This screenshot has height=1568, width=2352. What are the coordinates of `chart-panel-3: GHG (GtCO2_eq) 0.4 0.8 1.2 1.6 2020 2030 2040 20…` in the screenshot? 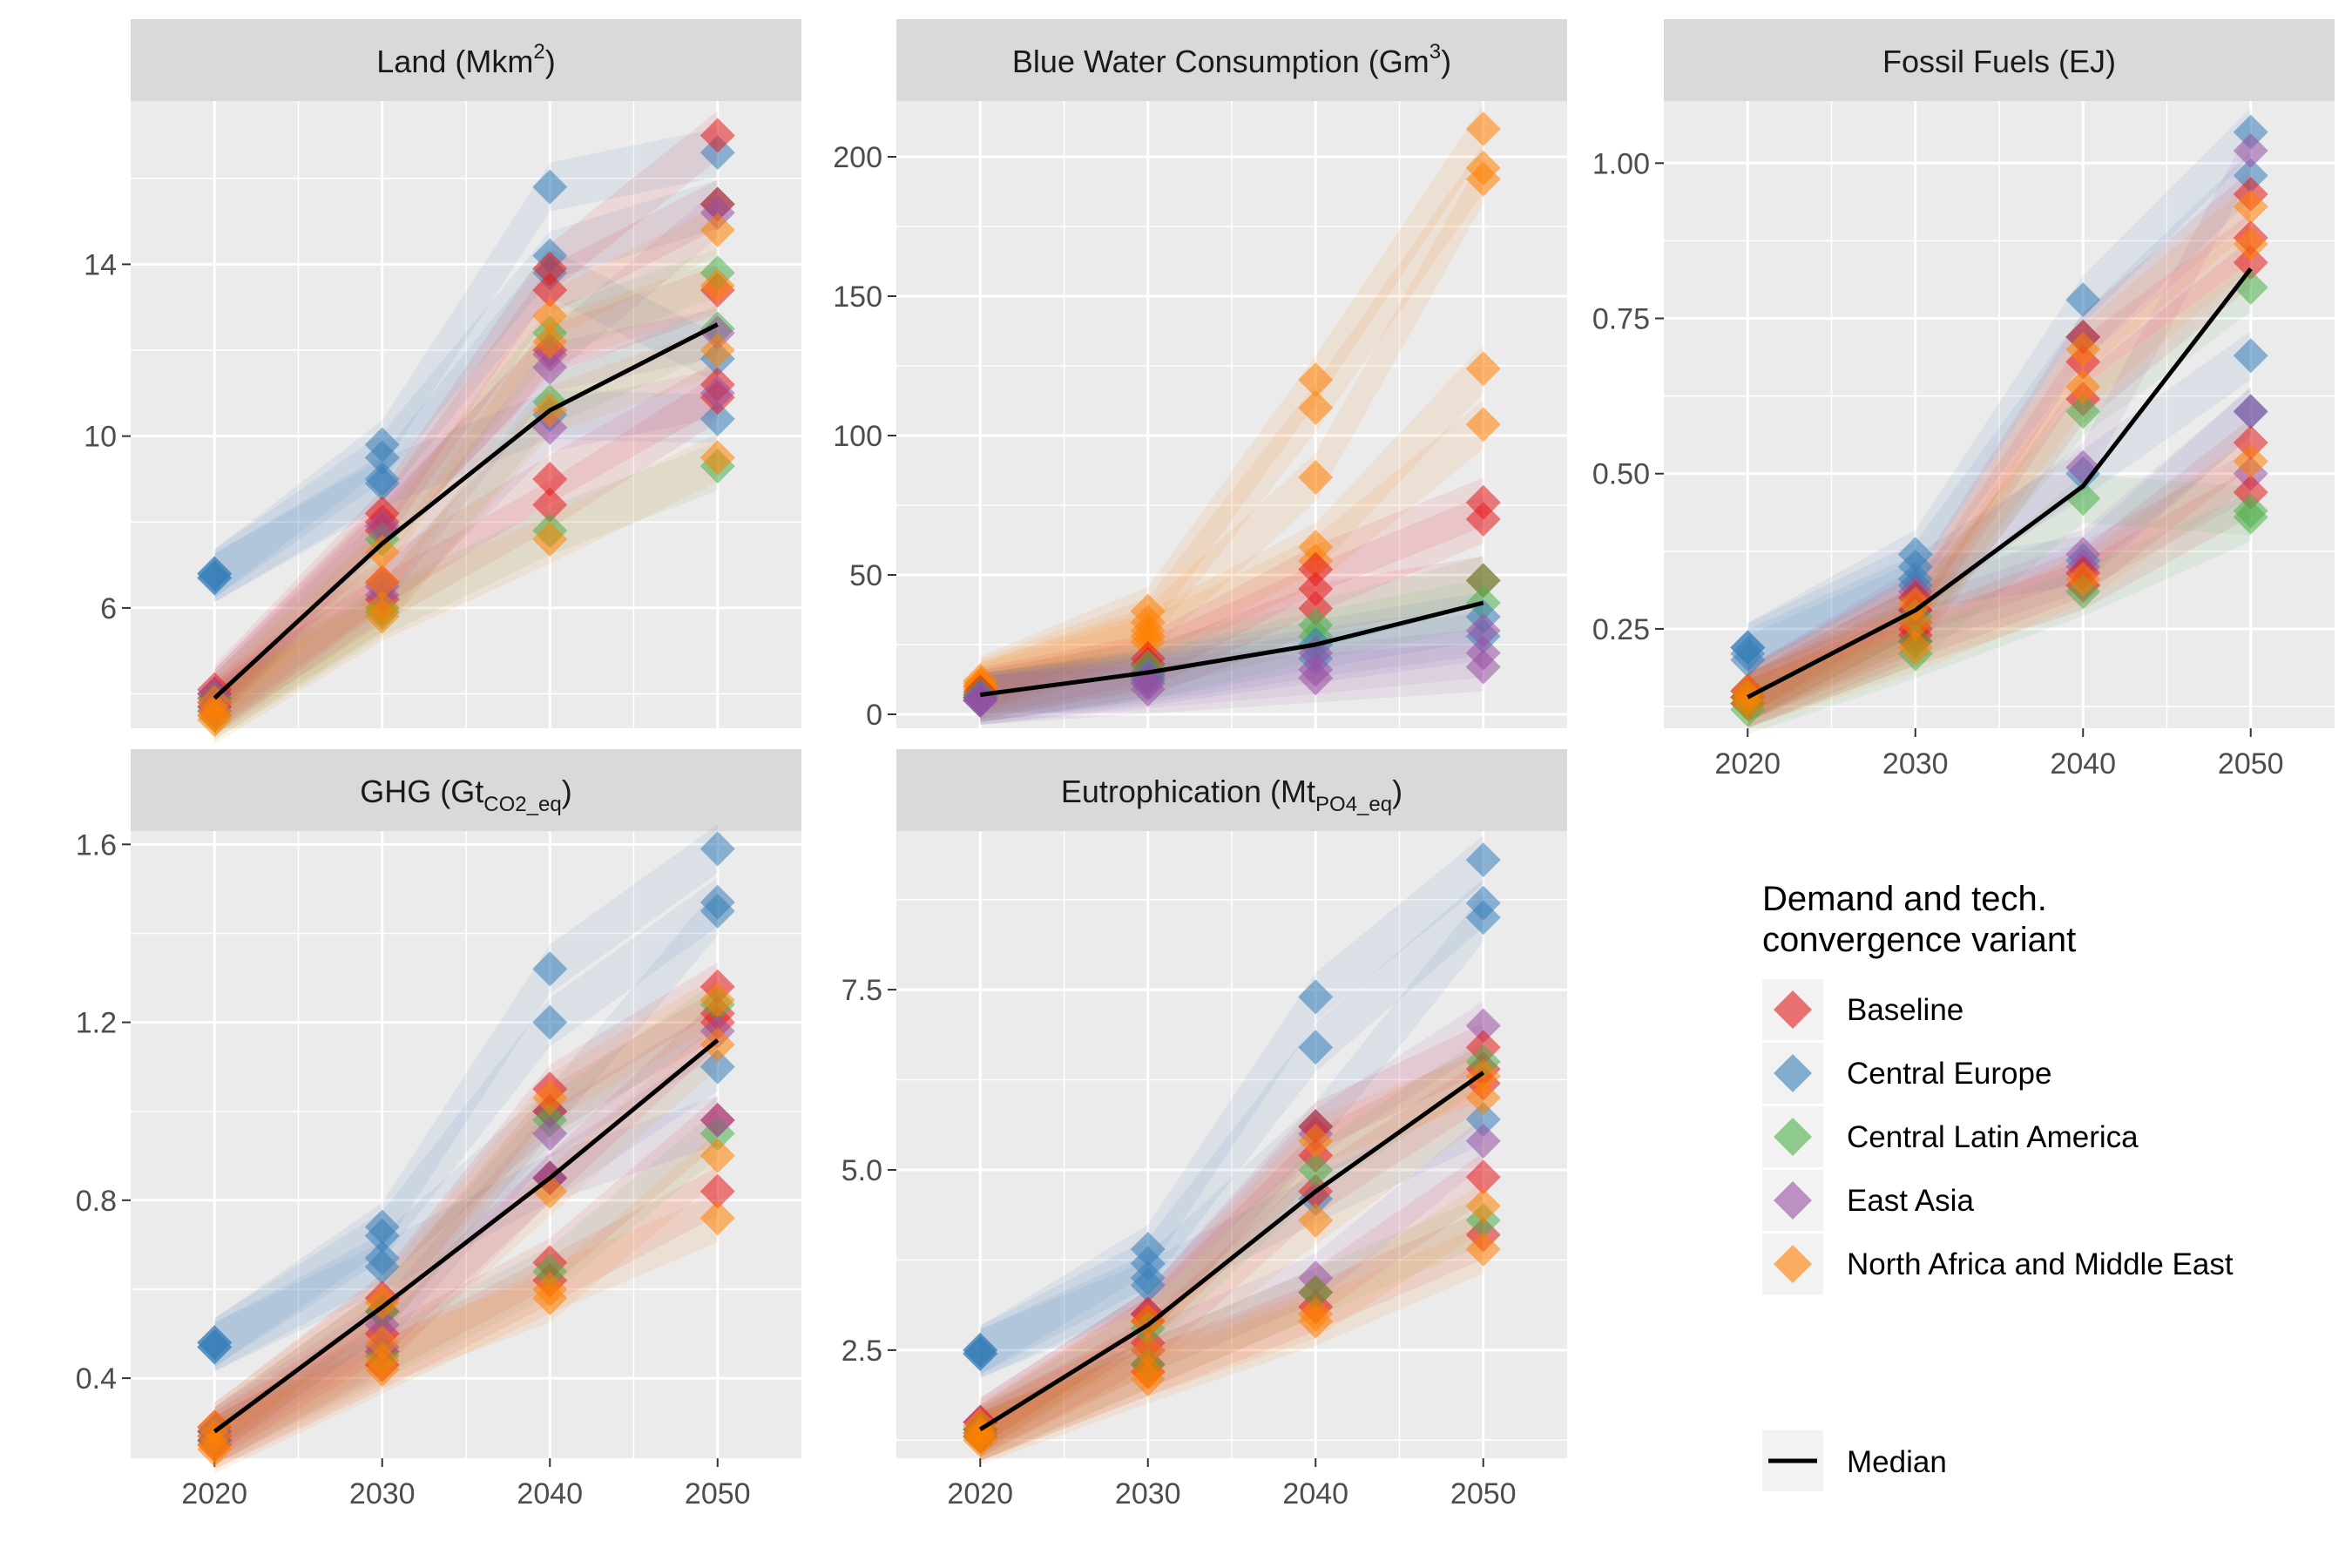 It's located at (438, 1130).